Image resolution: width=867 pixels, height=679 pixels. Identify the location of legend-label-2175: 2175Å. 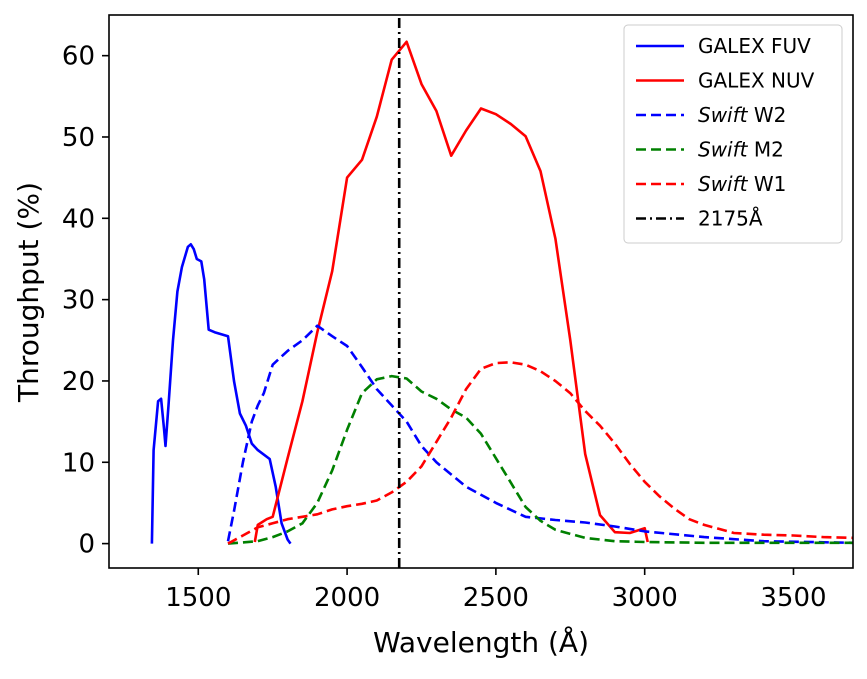
(730, 219).